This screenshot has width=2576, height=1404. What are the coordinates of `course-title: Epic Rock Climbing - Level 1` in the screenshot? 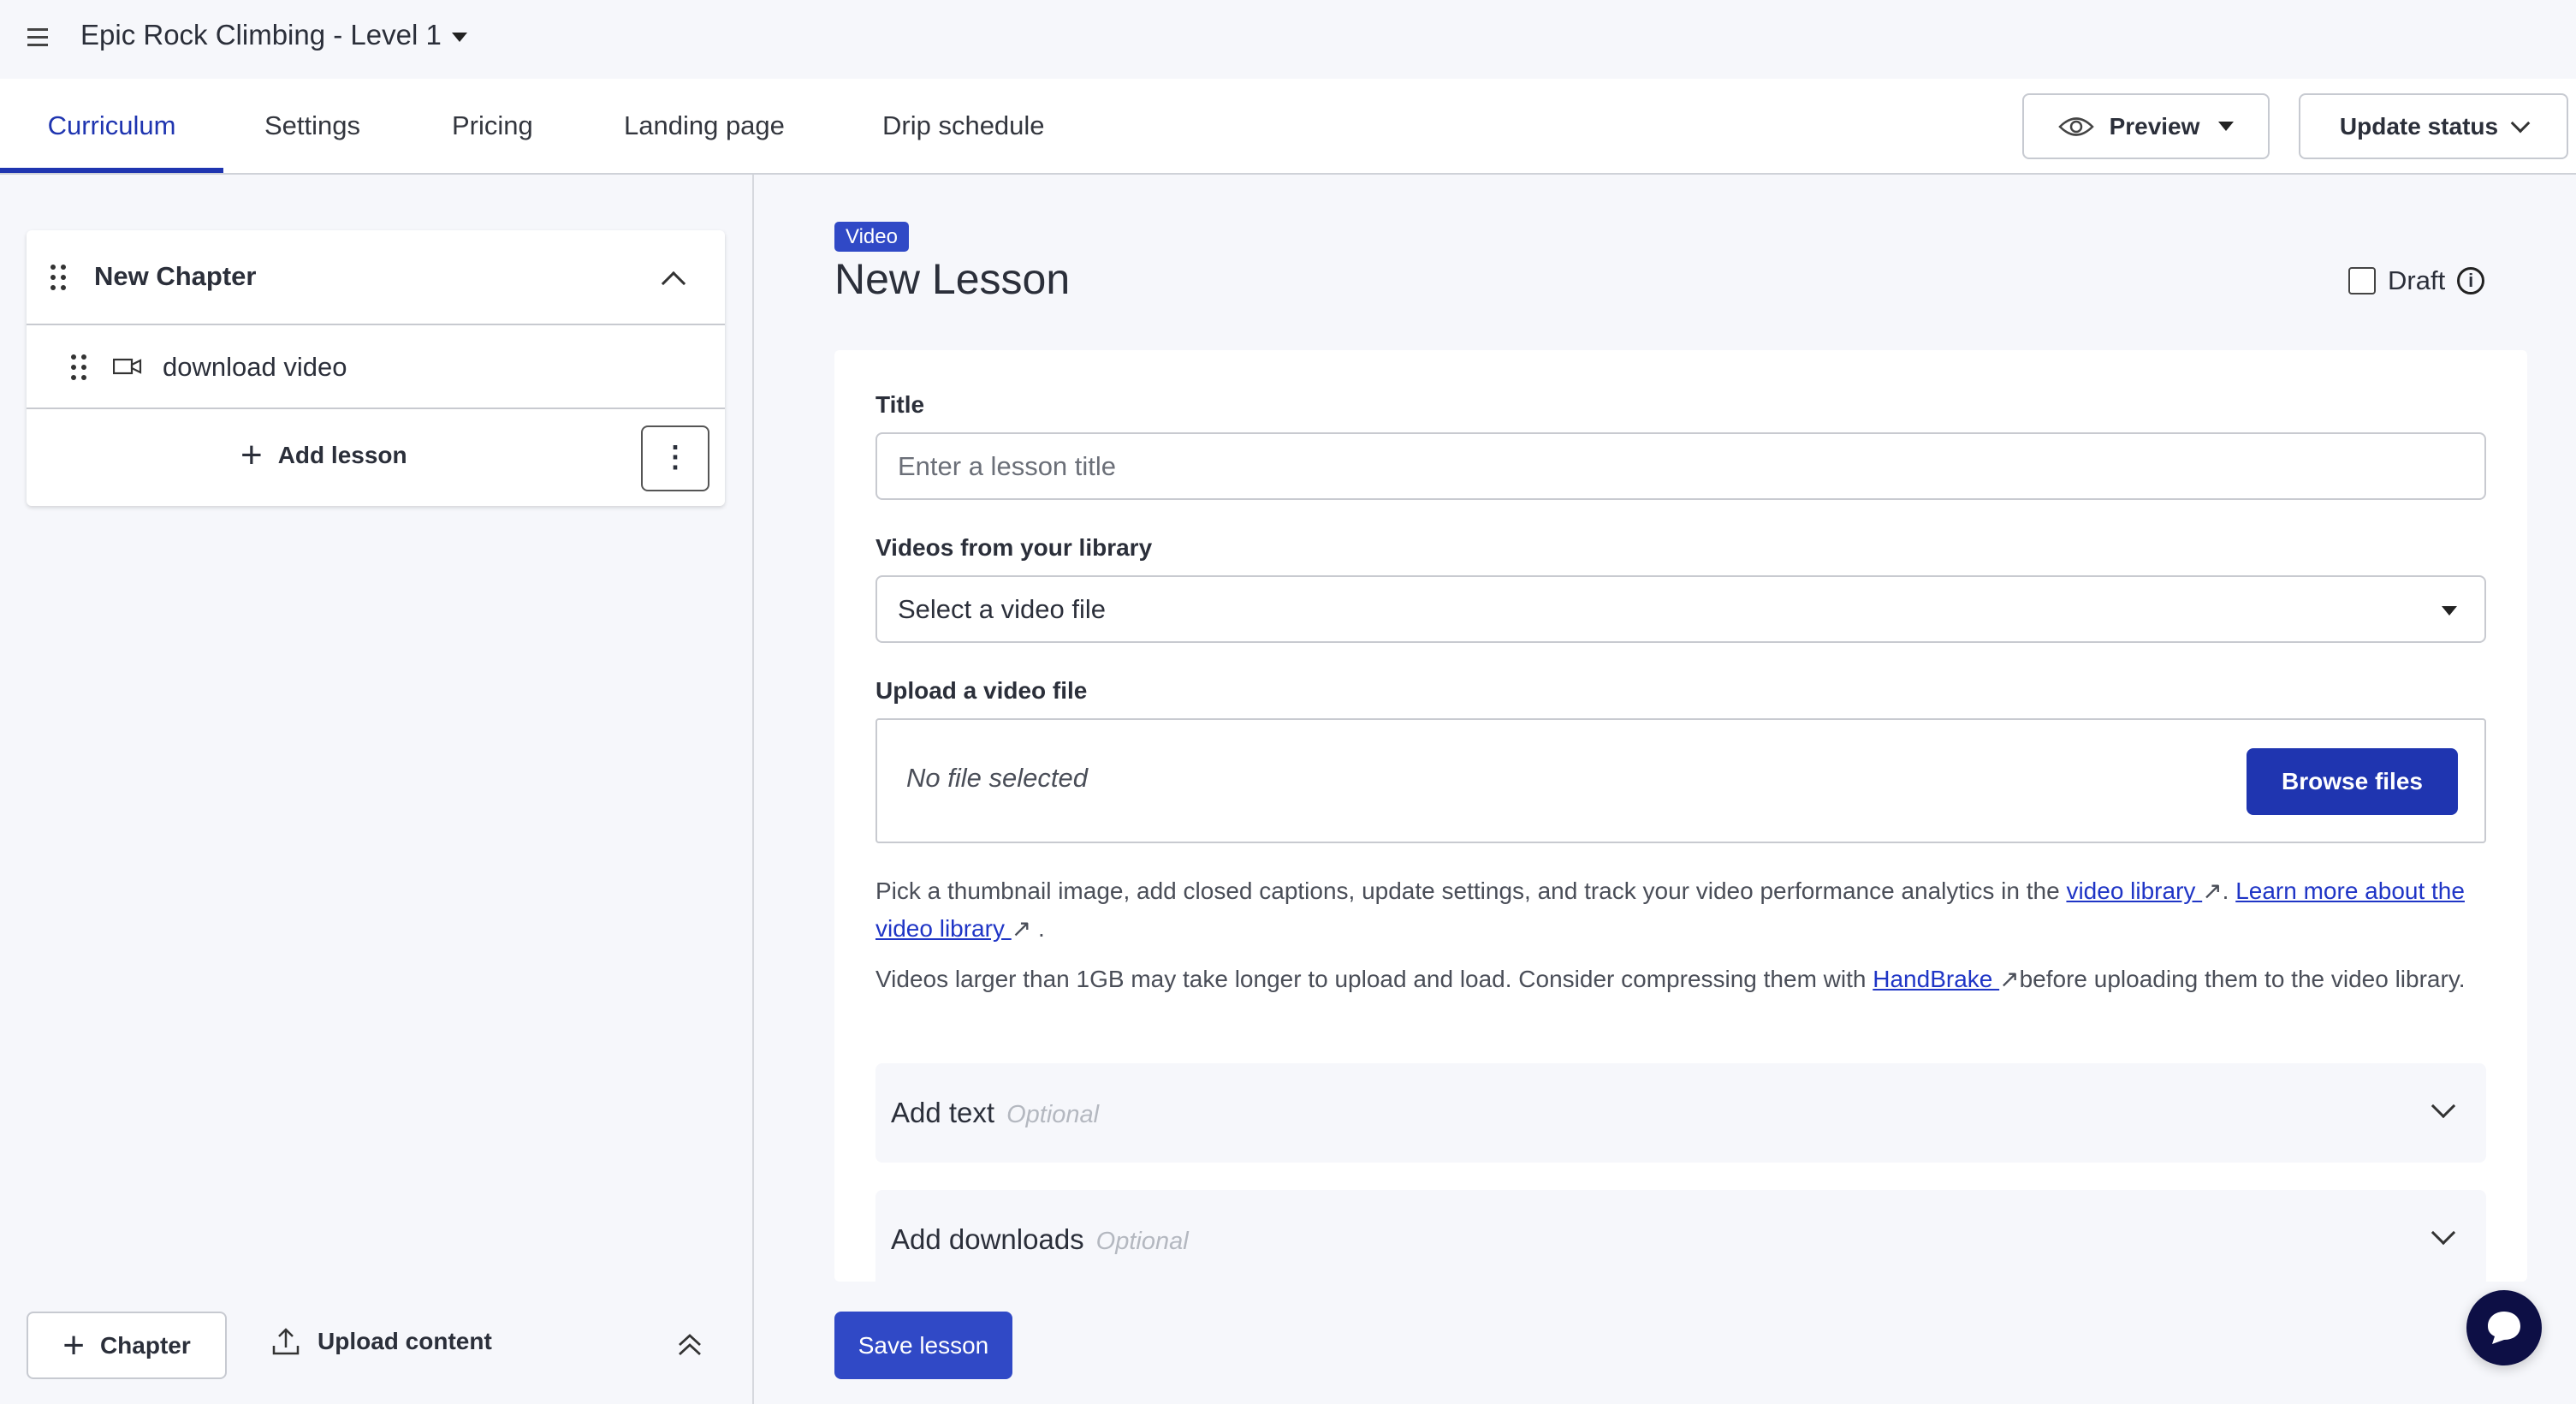 It's located at (261, 35).